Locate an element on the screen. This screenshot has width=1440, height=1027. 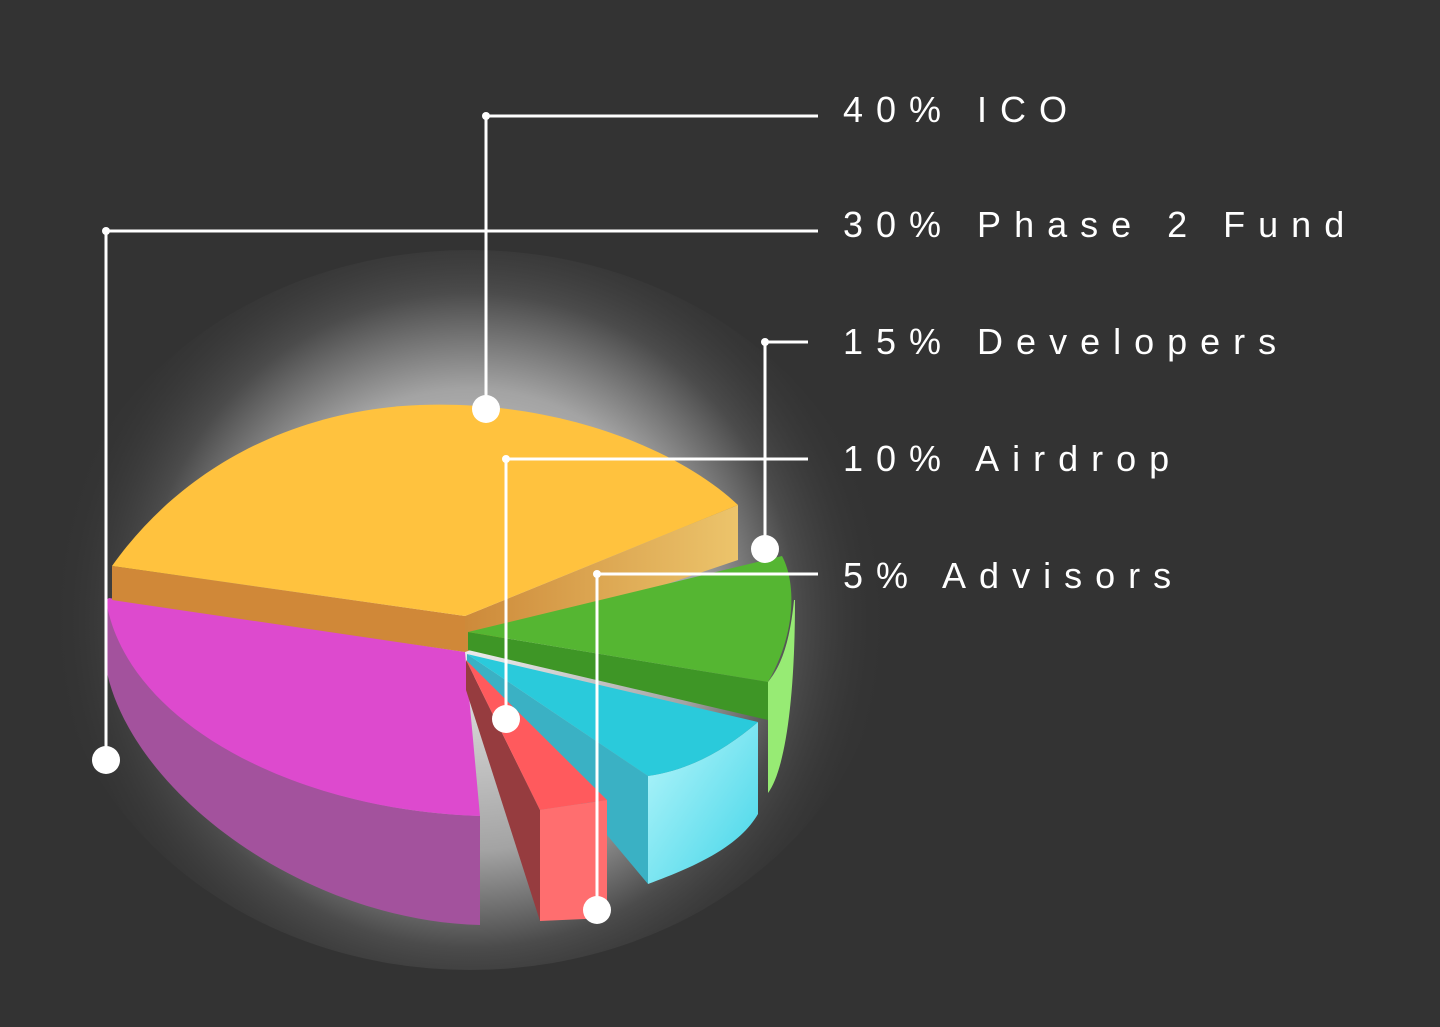
slice-phase-2-fund-side is located at coordinates (293, 761).